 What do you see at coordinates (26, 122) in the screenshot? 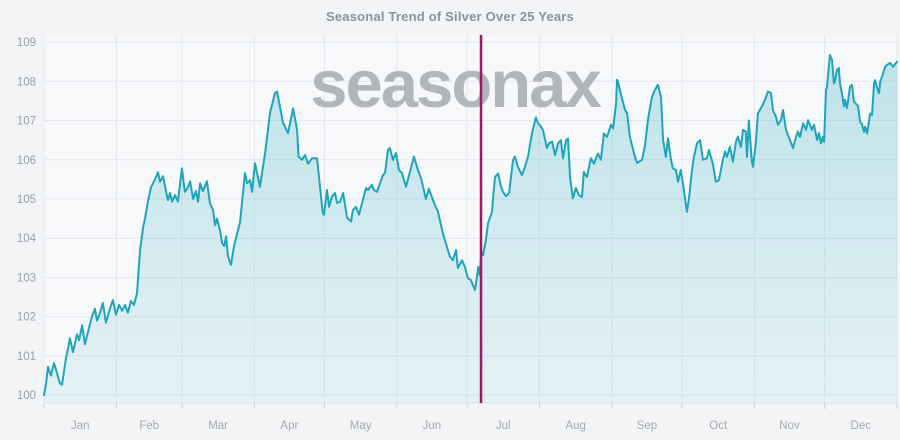
I see `y-axis-label: 107` at bounding box center [26, 122].